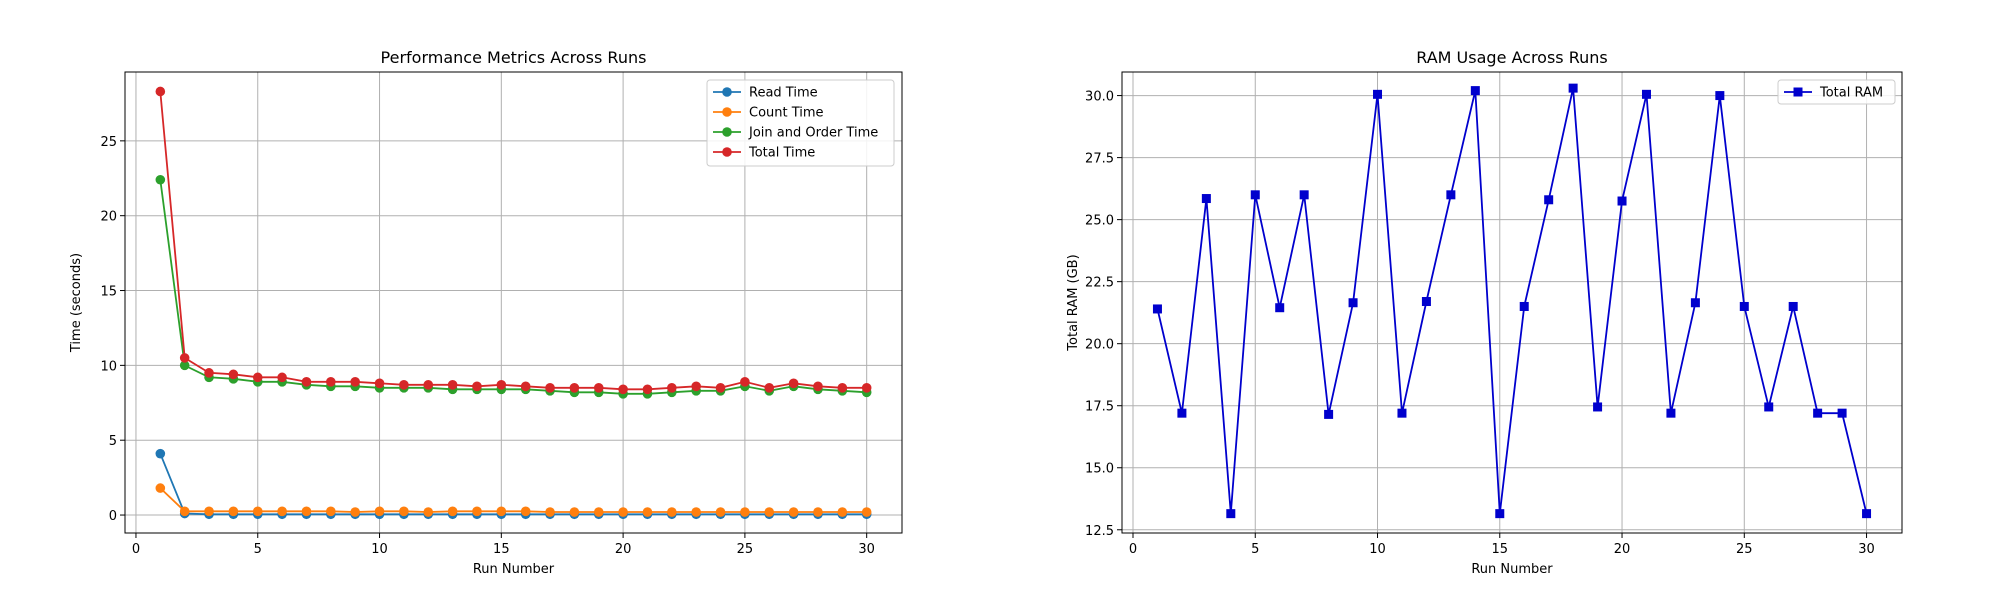  Describe the element at coordinates (379, 549) in the screenshot. I see `x-tick-label: 10` at that location.